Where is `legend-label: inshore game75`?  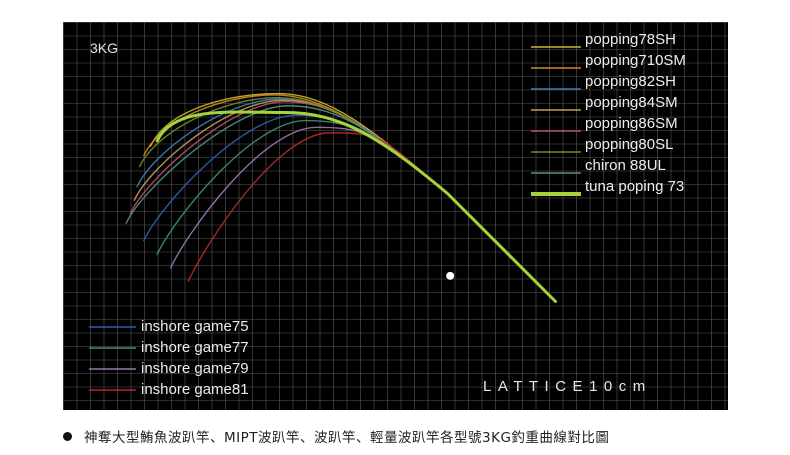
legend-label: inshore game75 is located at coordinates (195, 326).